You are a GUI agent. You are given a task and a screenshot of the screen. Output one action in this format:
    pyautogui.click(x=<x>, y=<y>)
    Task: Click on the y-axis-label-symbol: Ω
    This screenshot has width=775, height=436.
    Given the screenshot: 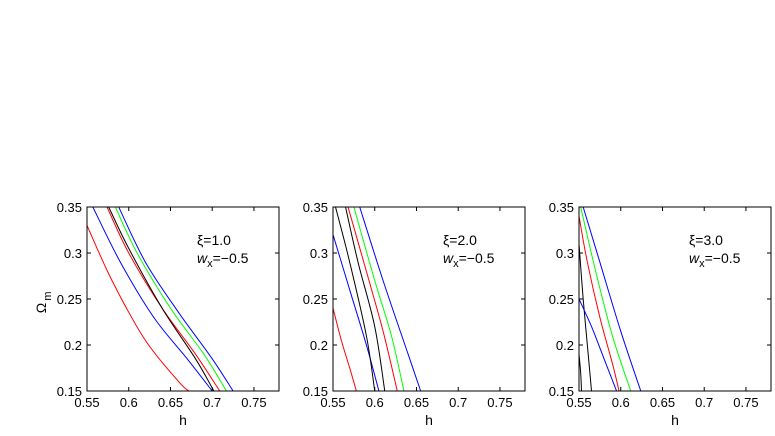 What is the action you would take?
    pyautogui.click(x=41, y=308)
    